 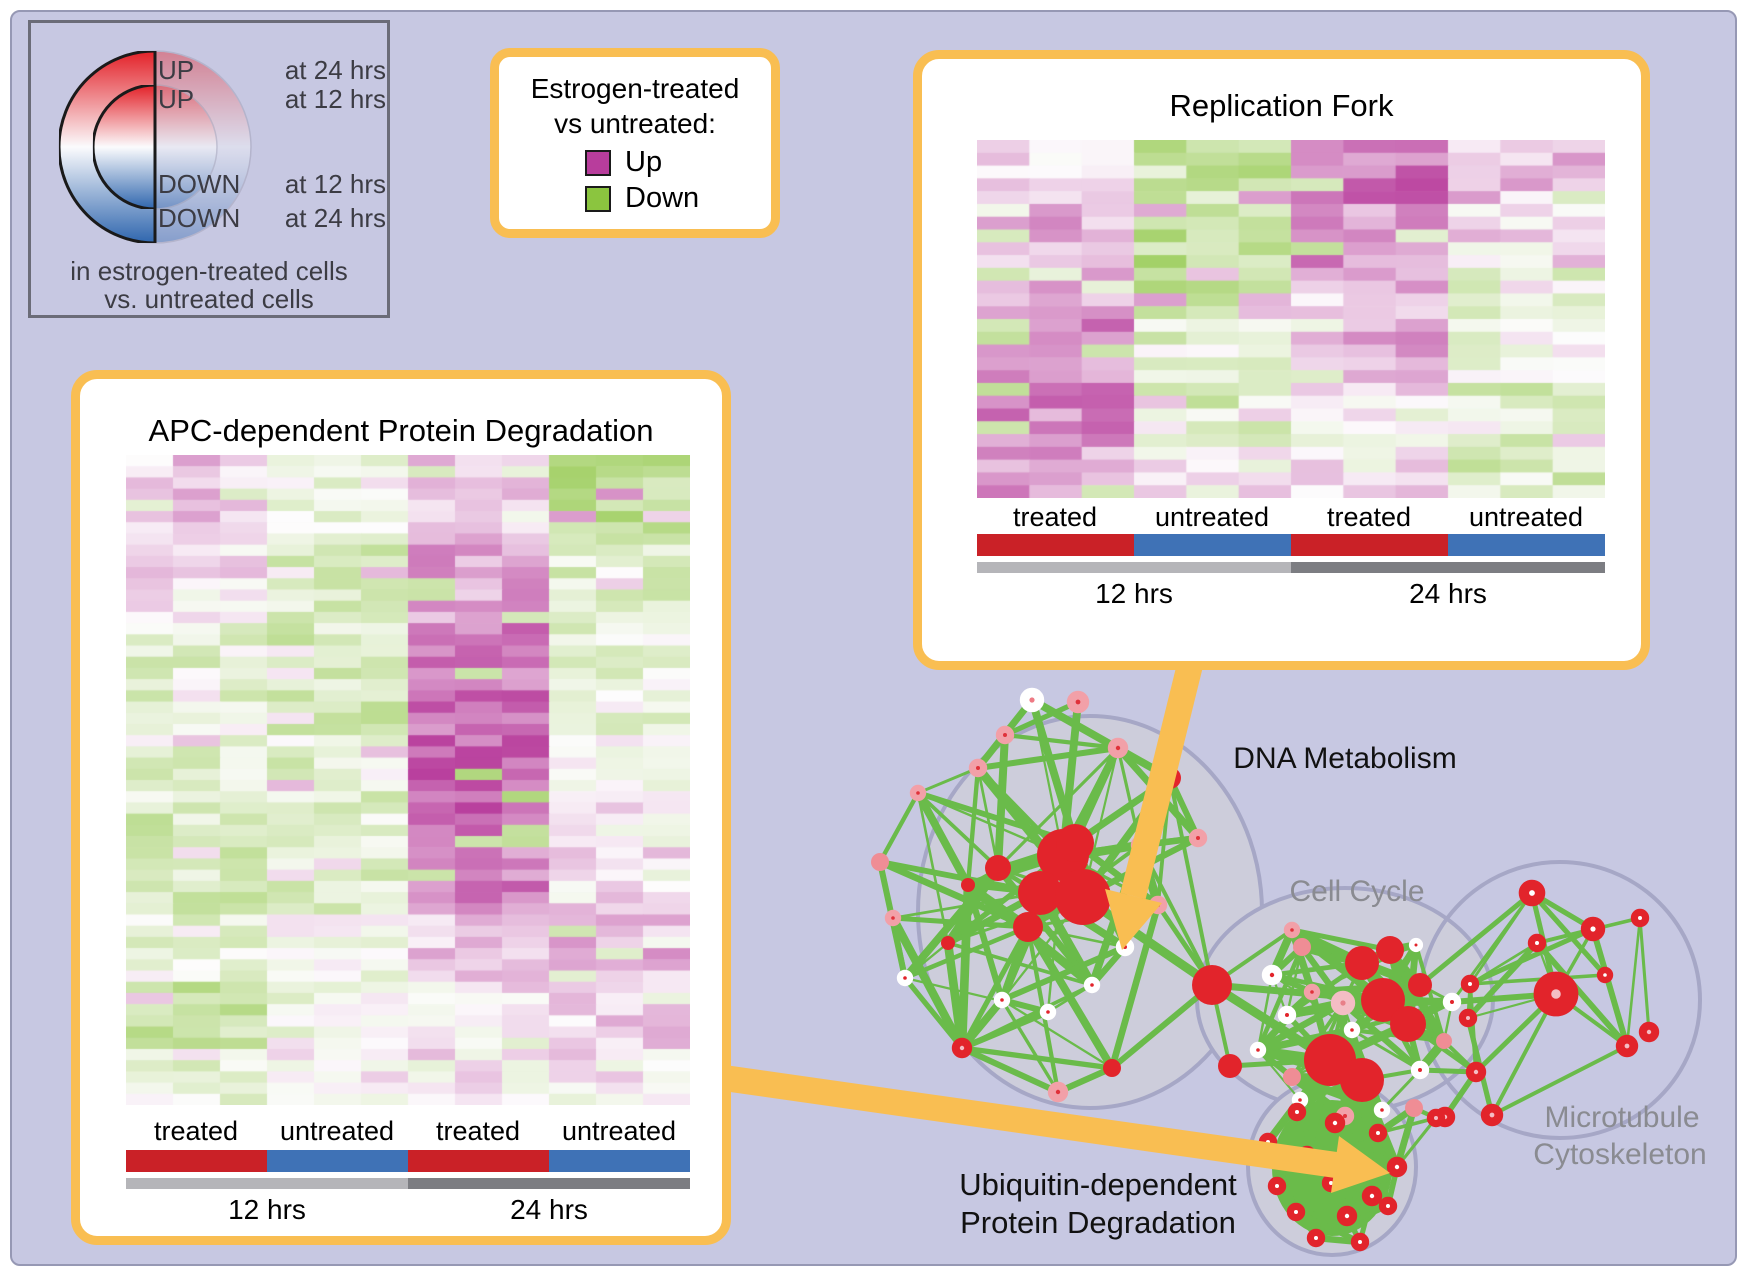 What do you see at coordinates (1345, 758) in the screenshot?
I see `cluster-label: DNA Metabolism` at bounding box center [1345, 758].